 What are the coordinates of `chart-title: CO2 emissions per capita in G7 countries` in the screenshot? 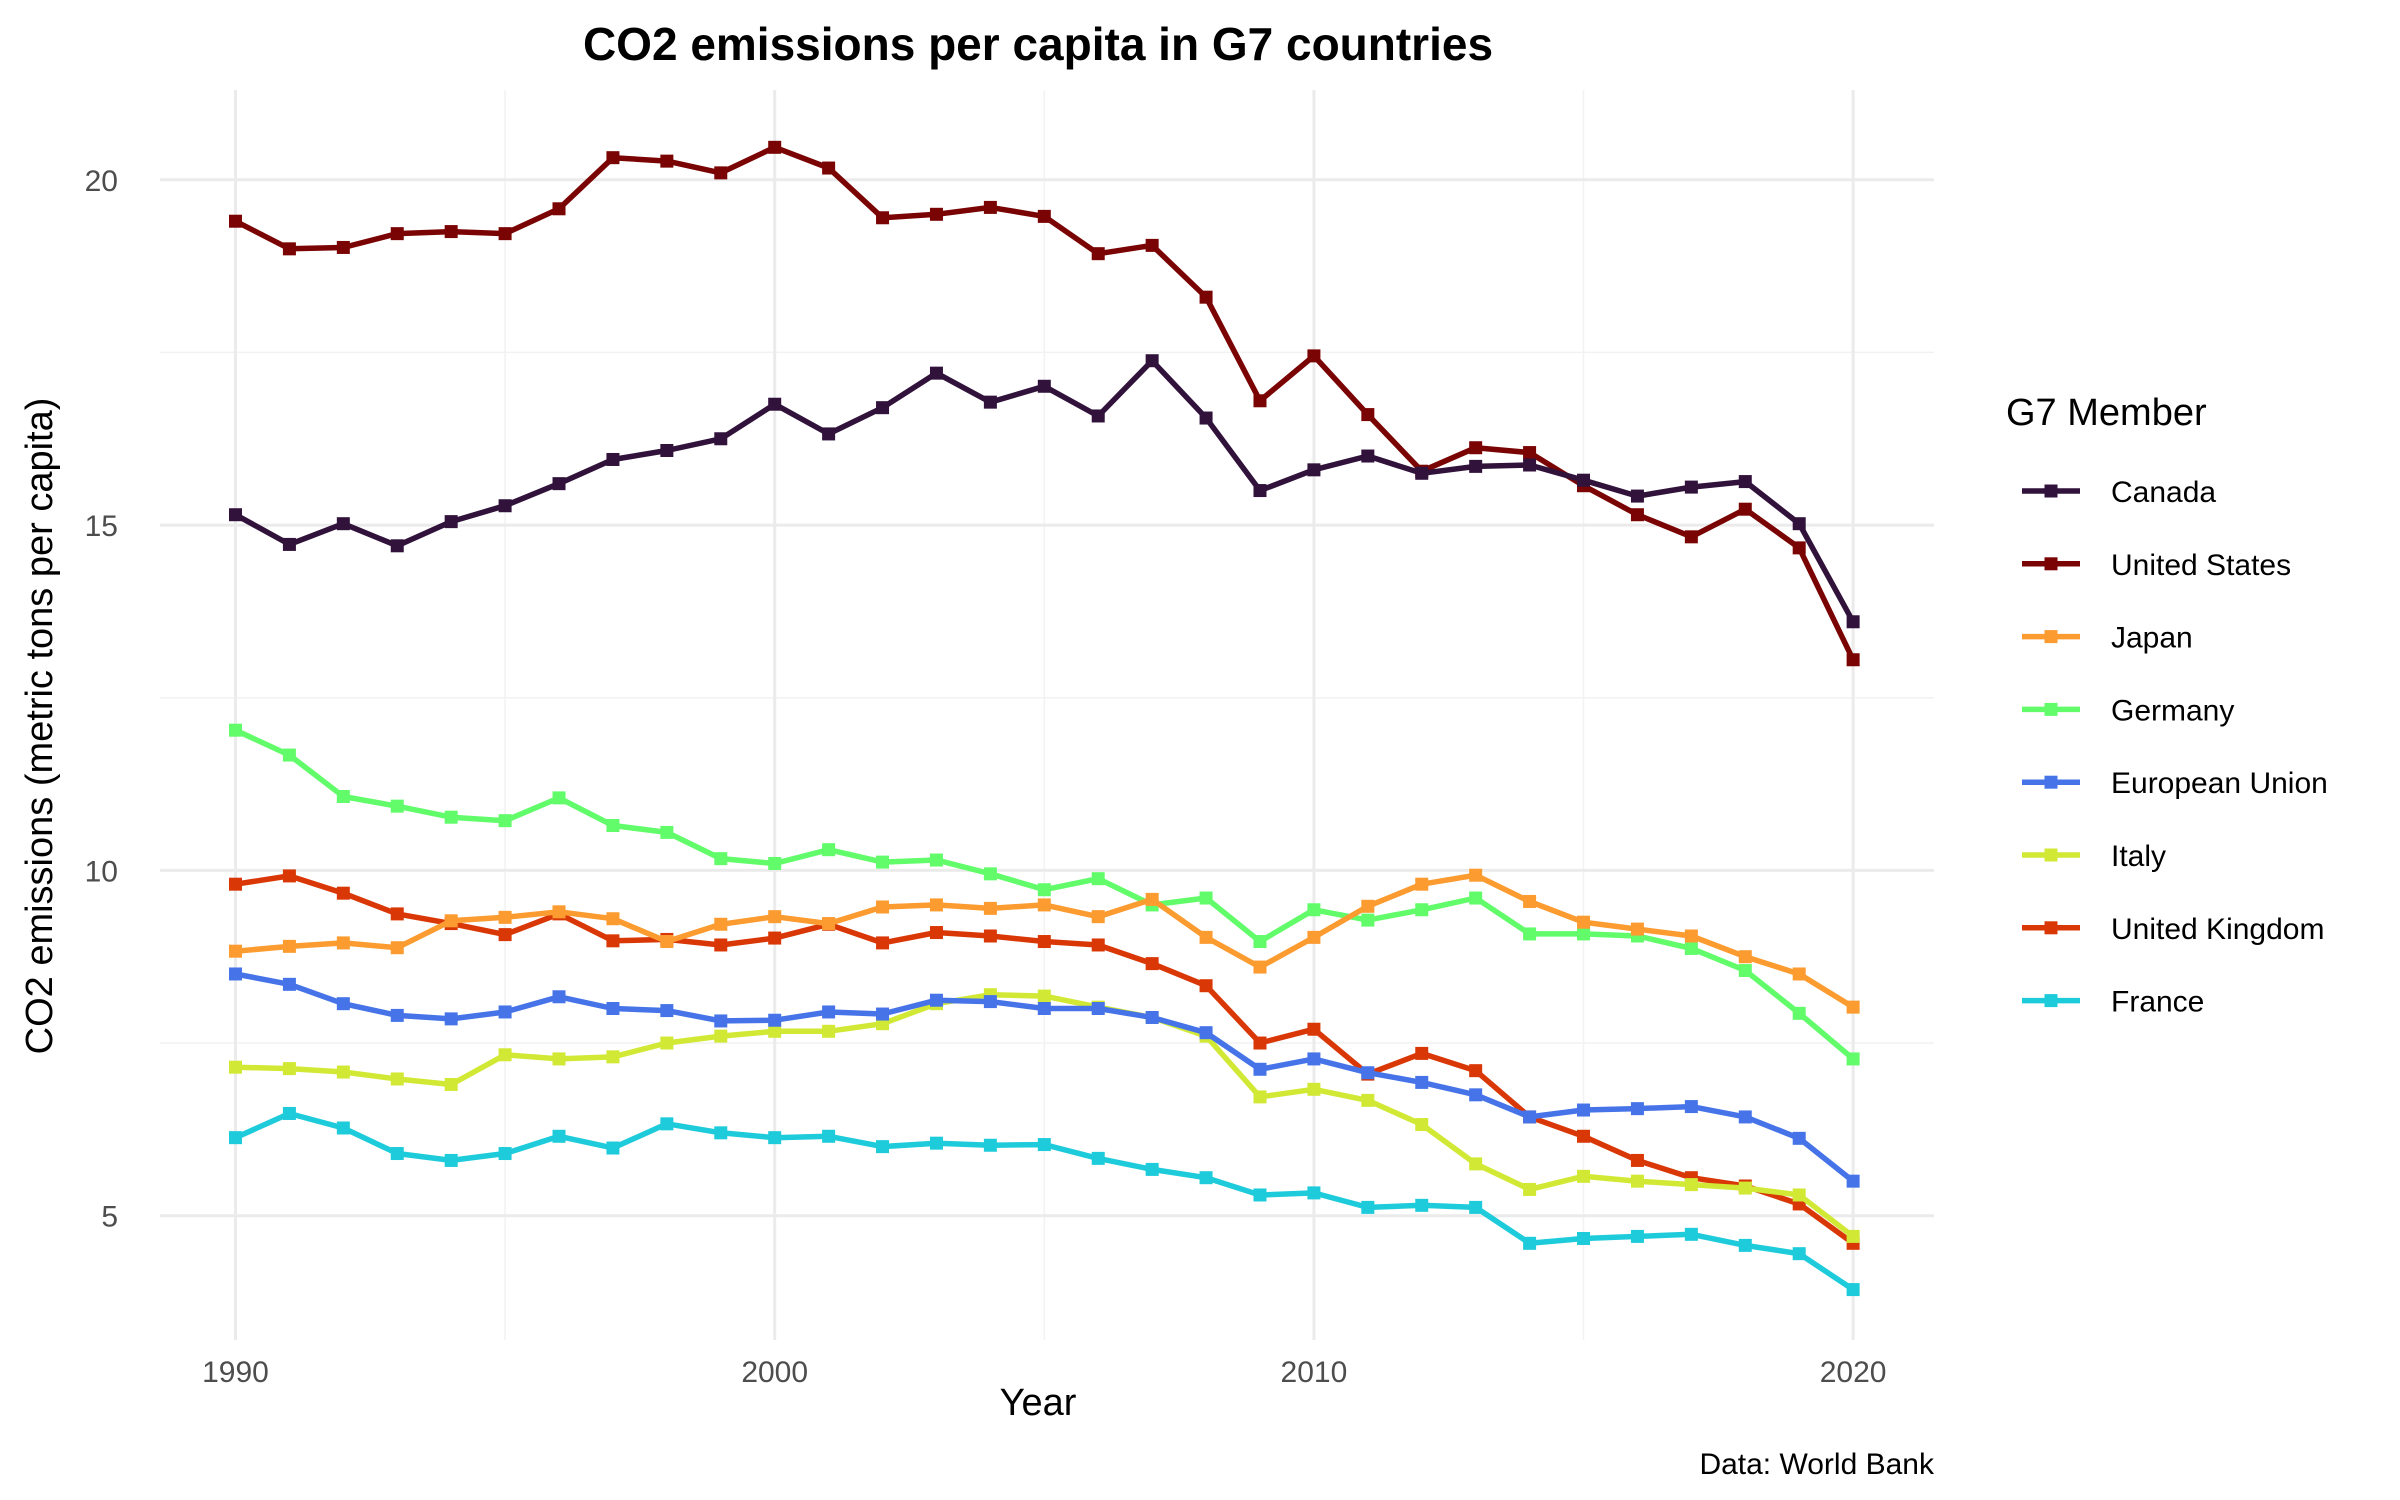 It's located at (1038, 44).